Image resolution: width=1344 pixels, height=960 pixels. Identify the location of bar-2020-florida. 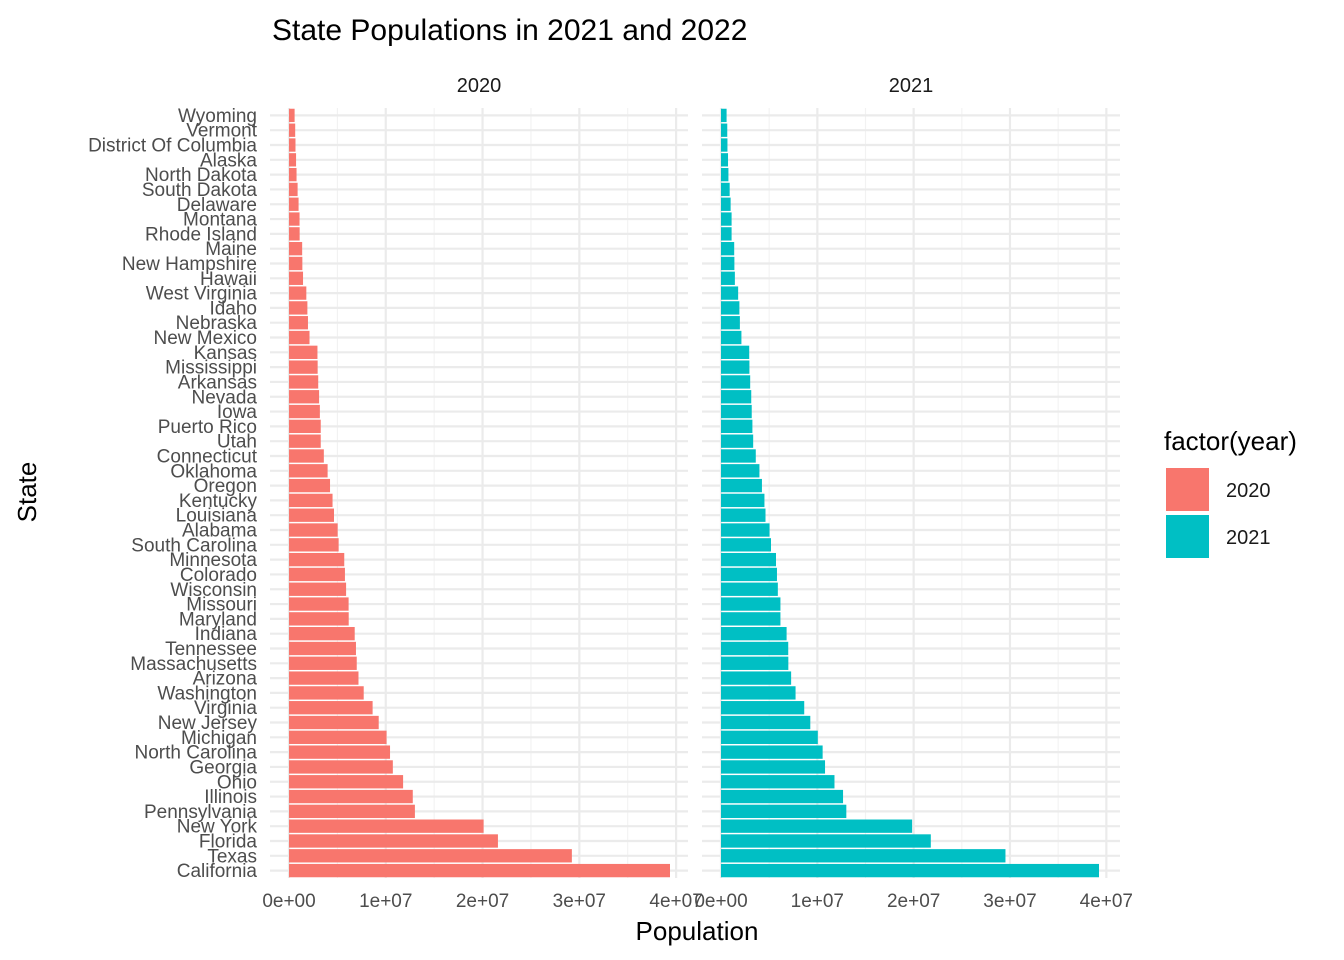
(393, 841).